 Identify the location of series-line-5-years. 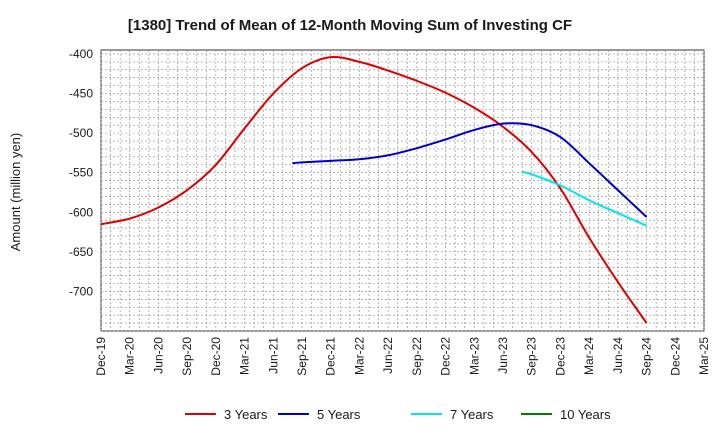
(470, 170).